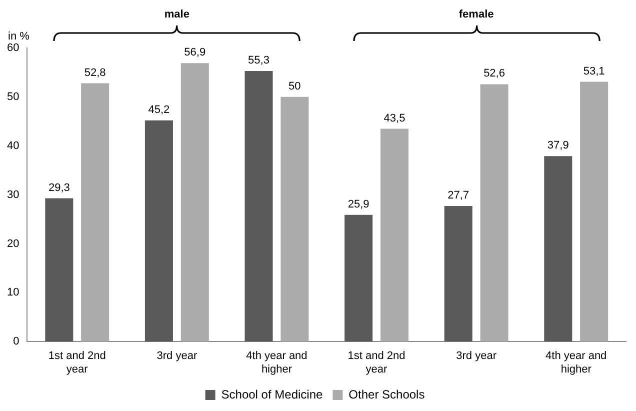 This screenshot has width=636, height=411. What do you see at coordinates (386, 394) in the screenshot?
I see `legend-label: Other Schools` at bounding box center [386, 394].